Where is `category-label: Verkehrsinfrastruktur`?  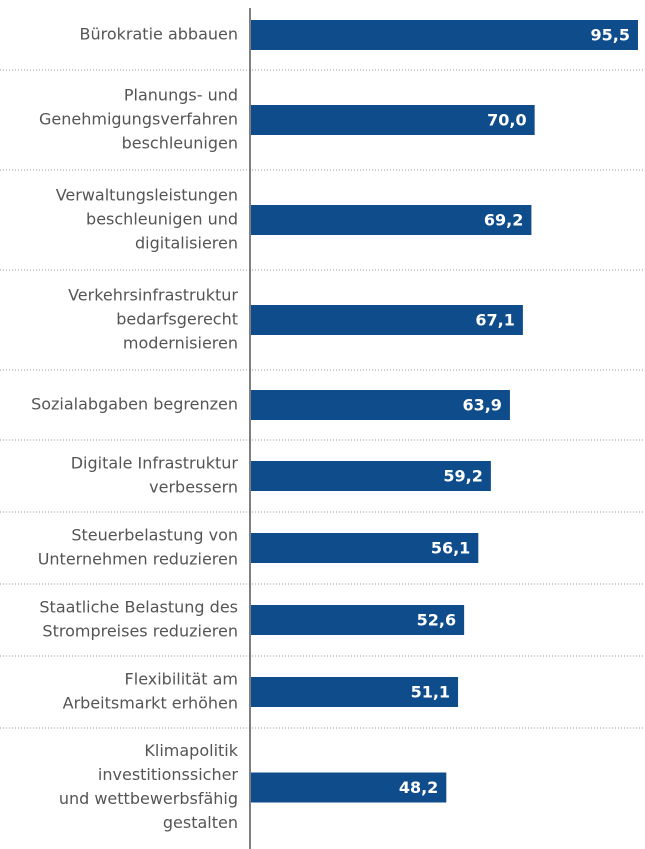
category-label: Verkehrsinfrastruktur is located at coordinates (153, 295).